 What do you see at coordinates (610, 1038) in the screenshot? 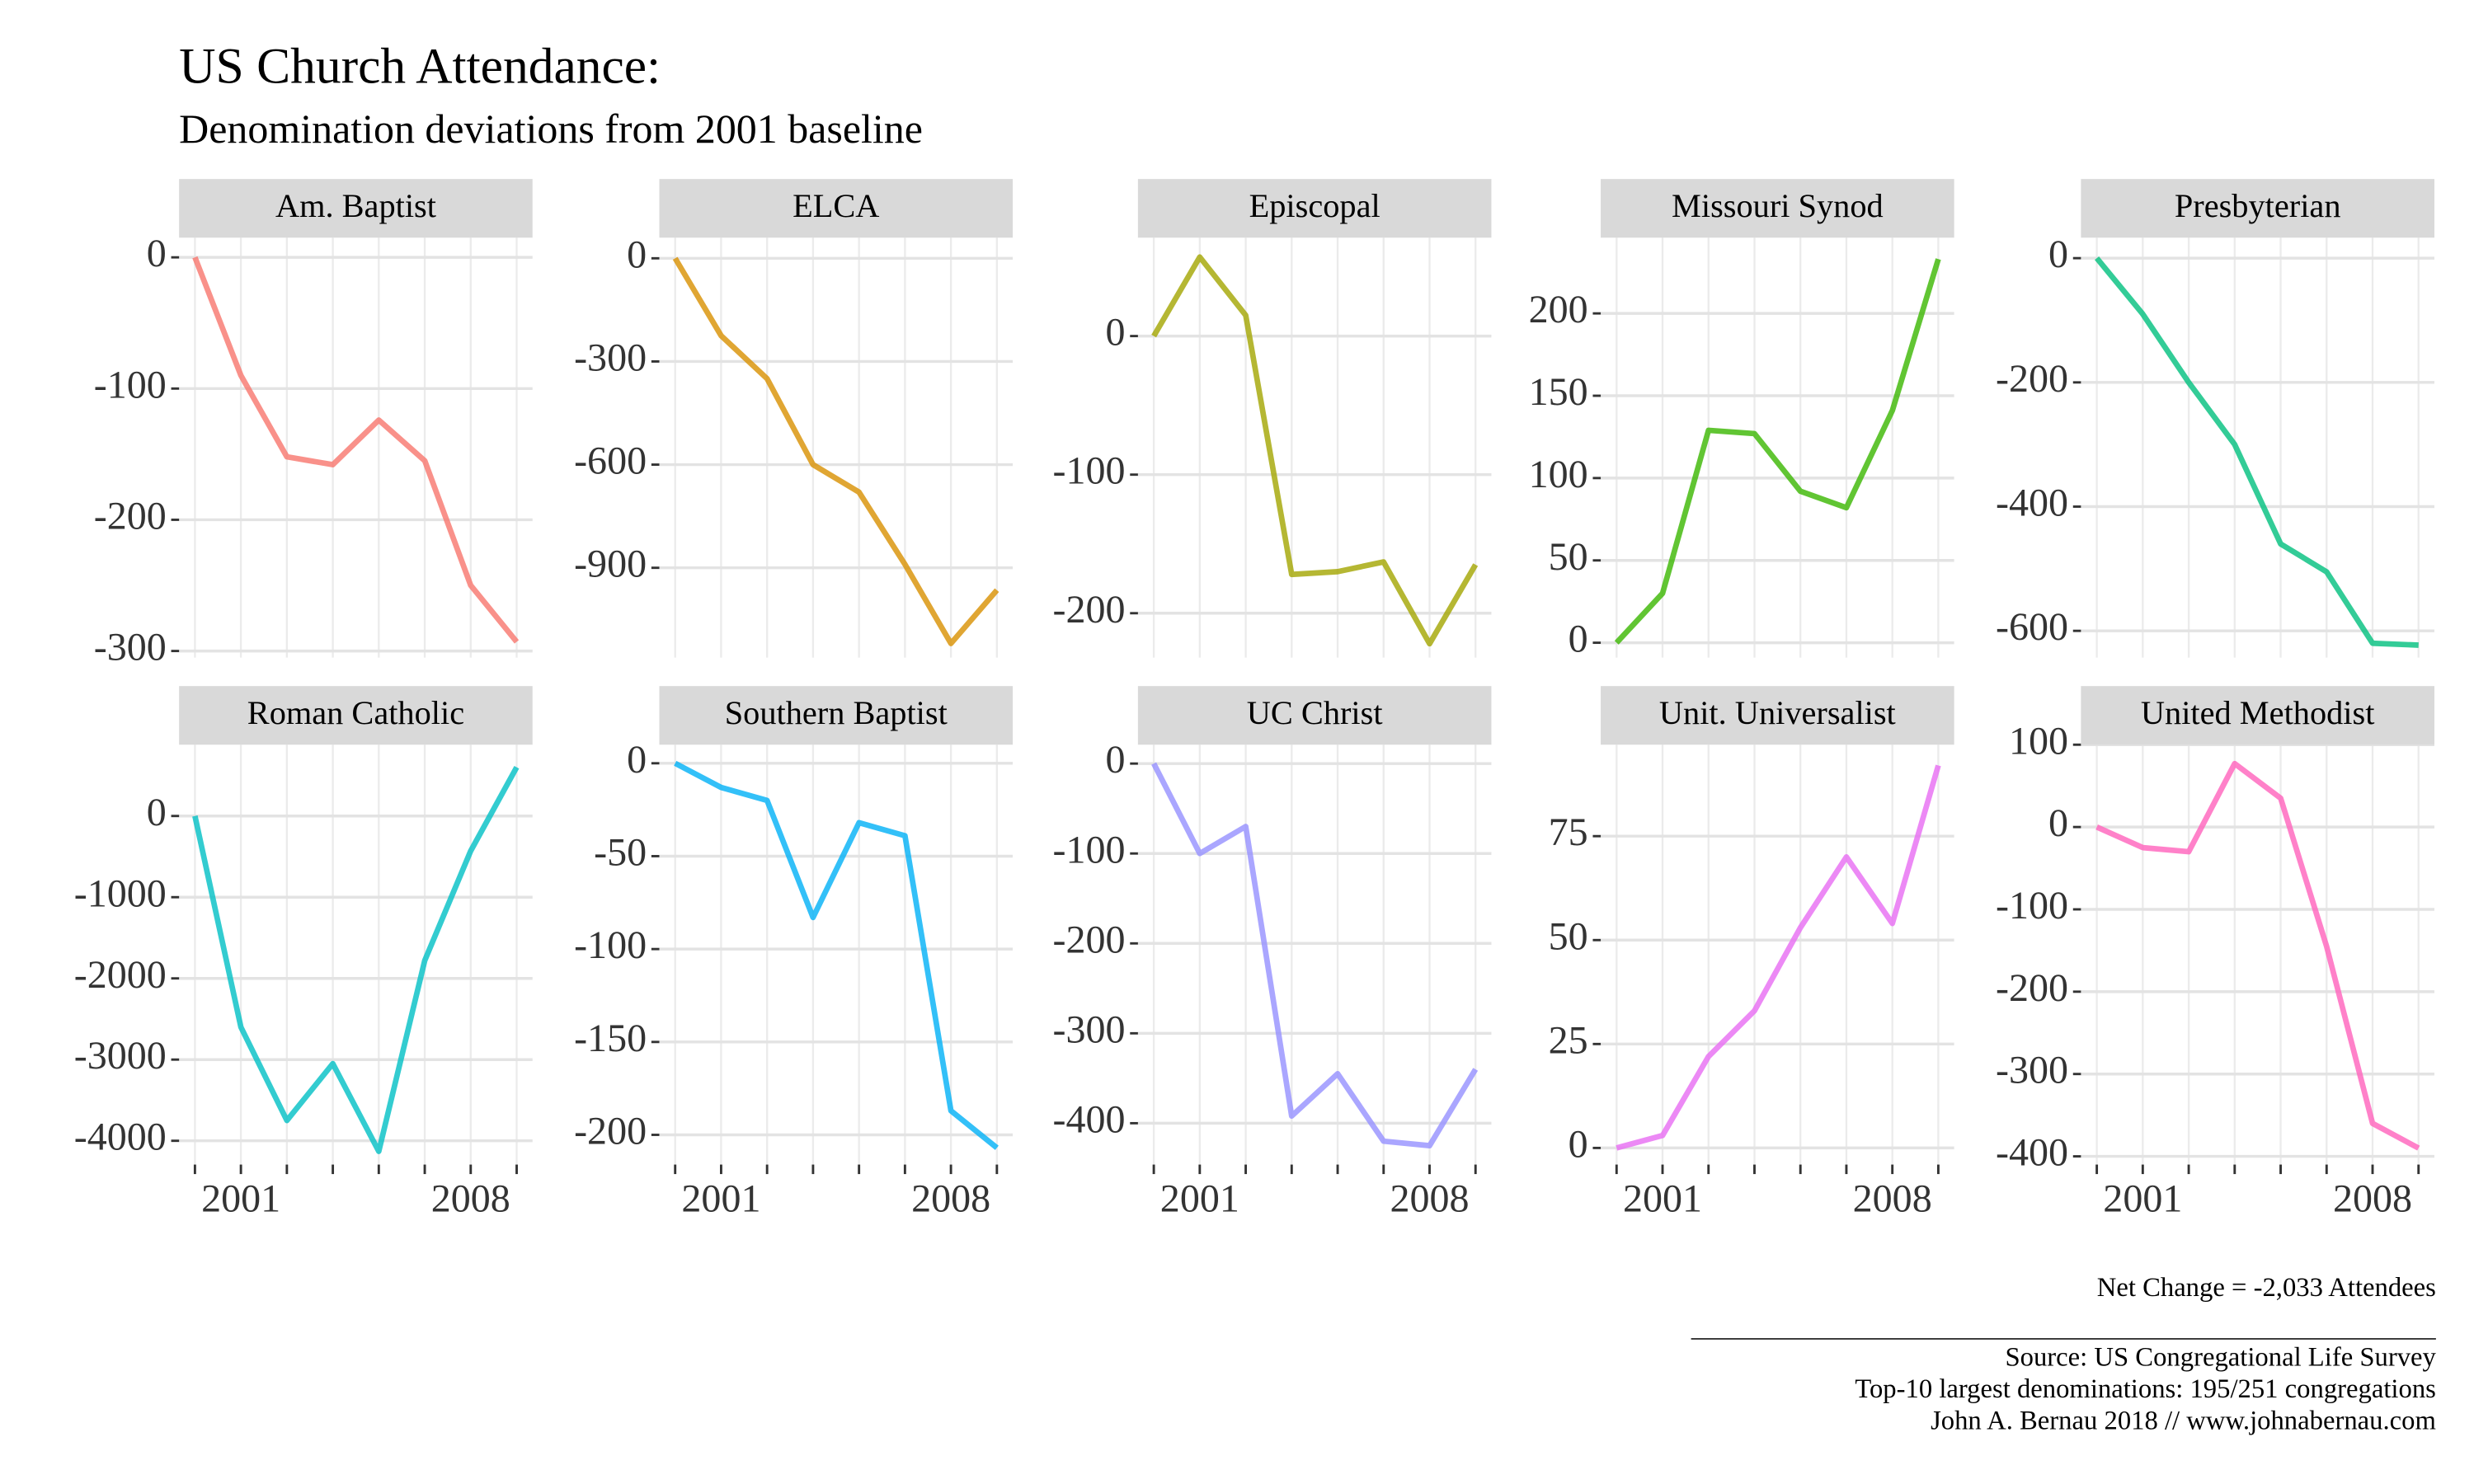
I see `y-tick-label: -150` at bounding box center [610, 1038].